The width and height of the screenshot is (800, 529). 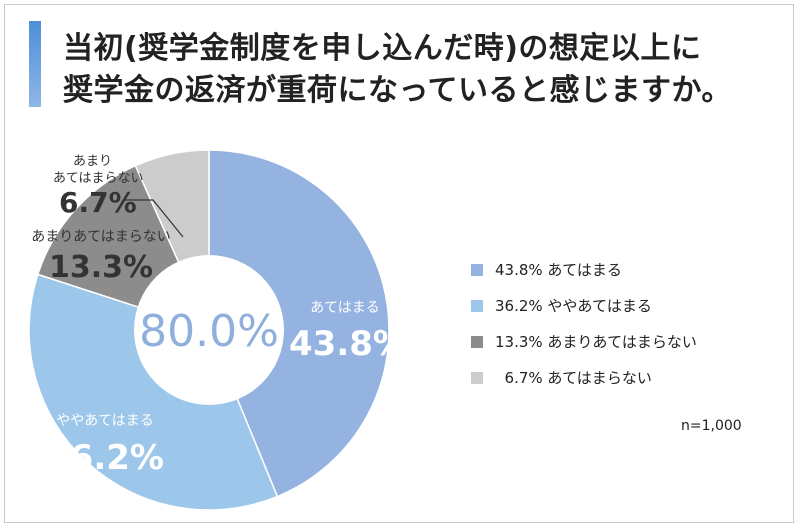 I want to click on legend-label-4: 6.7% あてはまらない, so click(x=573, y=378).